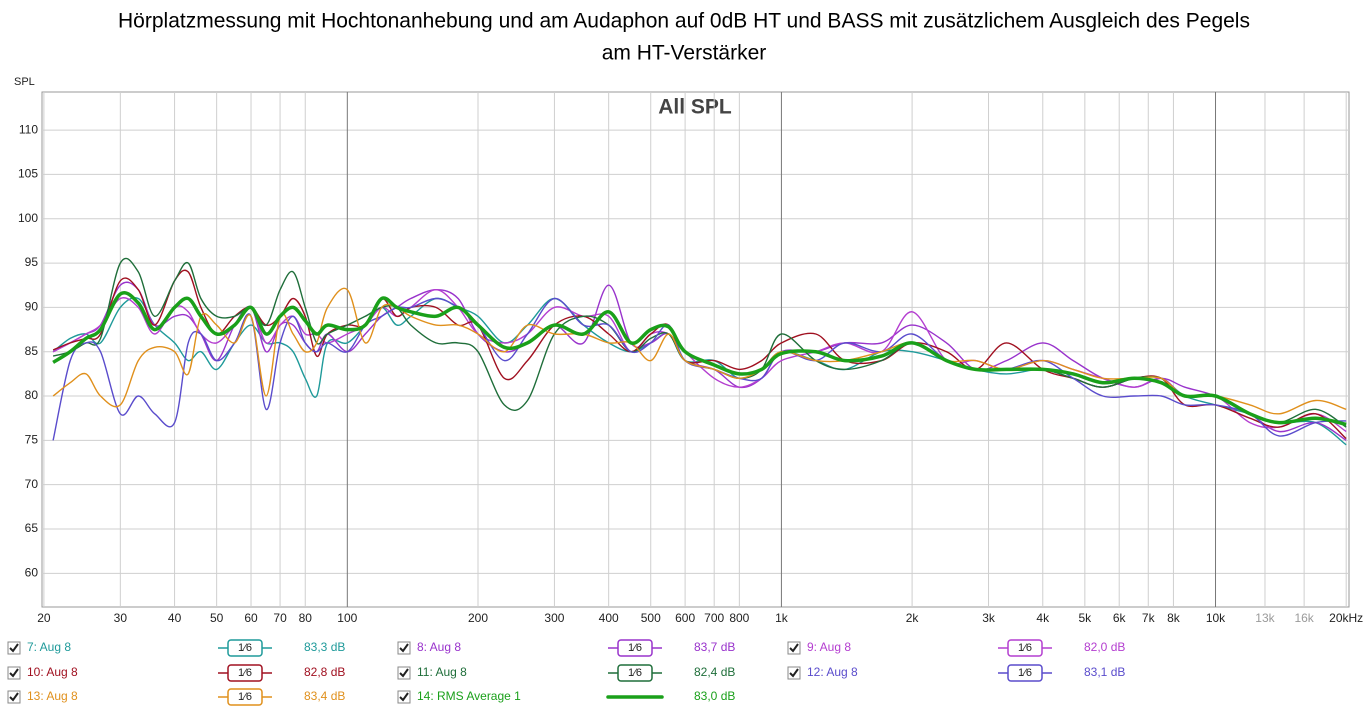 This screenshot has height=712, width=1369. What do you see at coordinates (442, 672) in the screenshot?
I see `legend-label: 11: Aug 8` at bounding box center [442, 672].